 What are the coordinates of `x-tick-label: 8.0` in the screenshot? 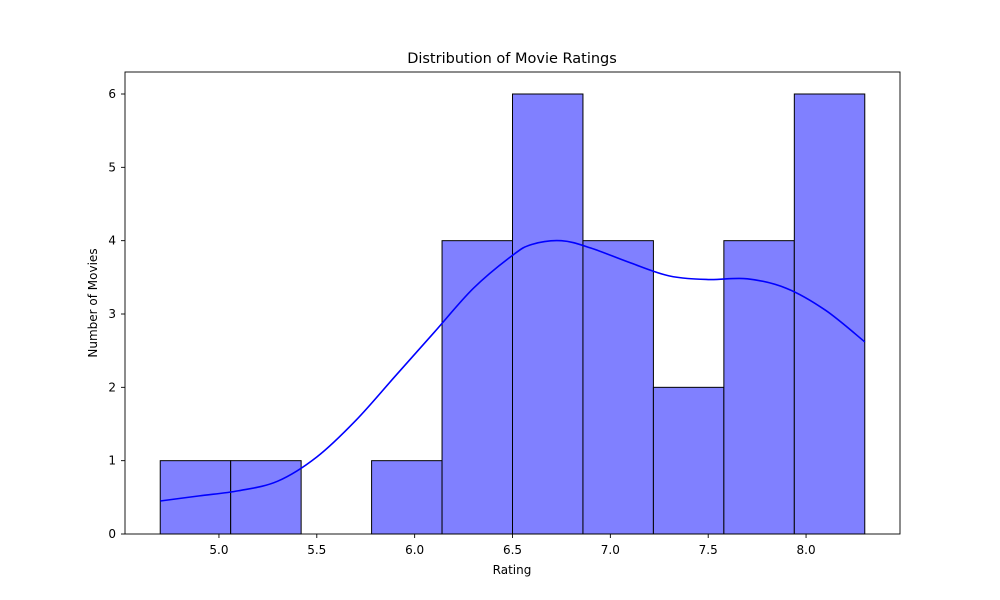 It's located at (806, 550).